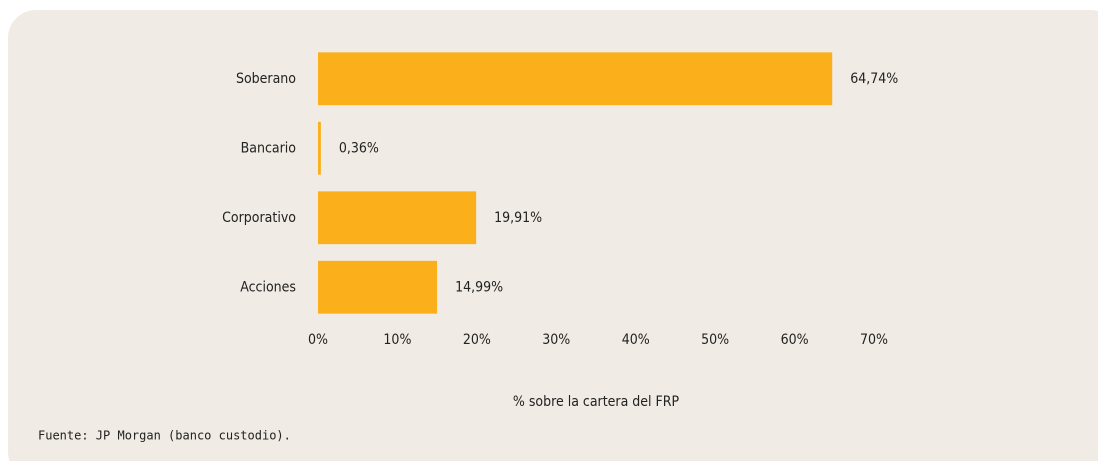 The image size is (1098, 465). I want to click on value-label: 64,74%, so click(874, 79).